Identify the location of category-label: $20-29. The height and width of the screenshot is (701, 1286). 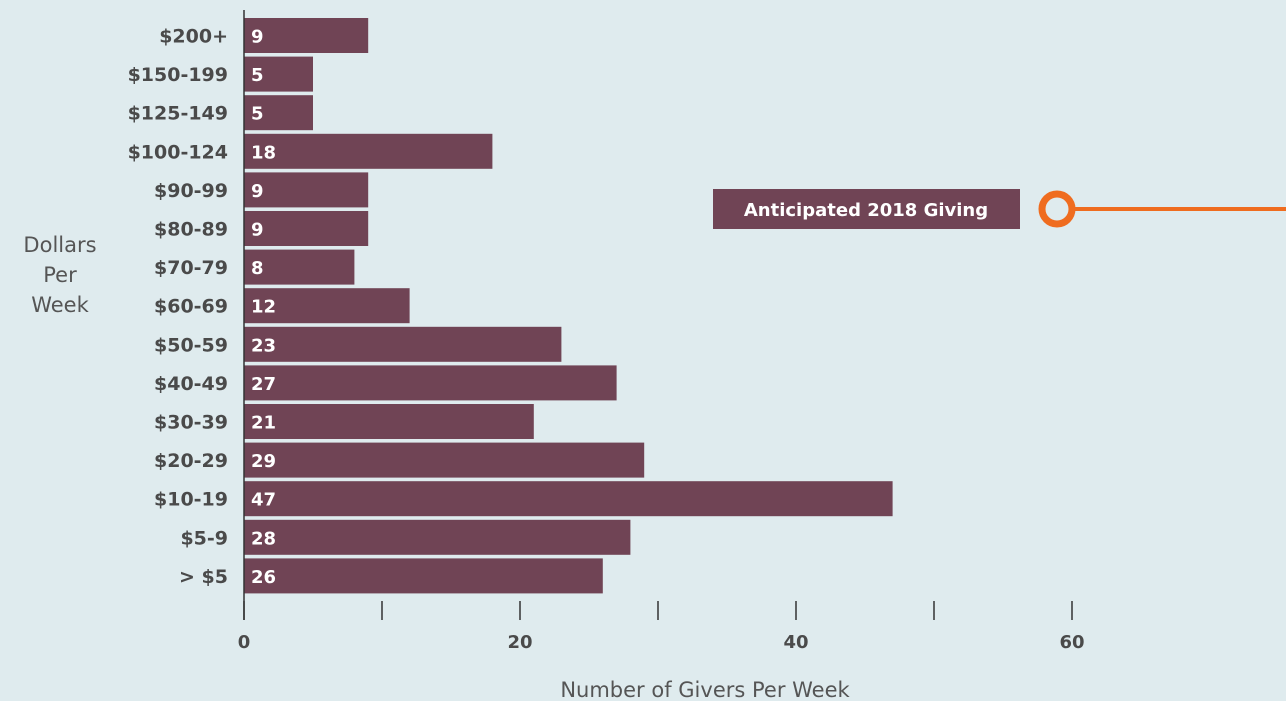
(191, 461).